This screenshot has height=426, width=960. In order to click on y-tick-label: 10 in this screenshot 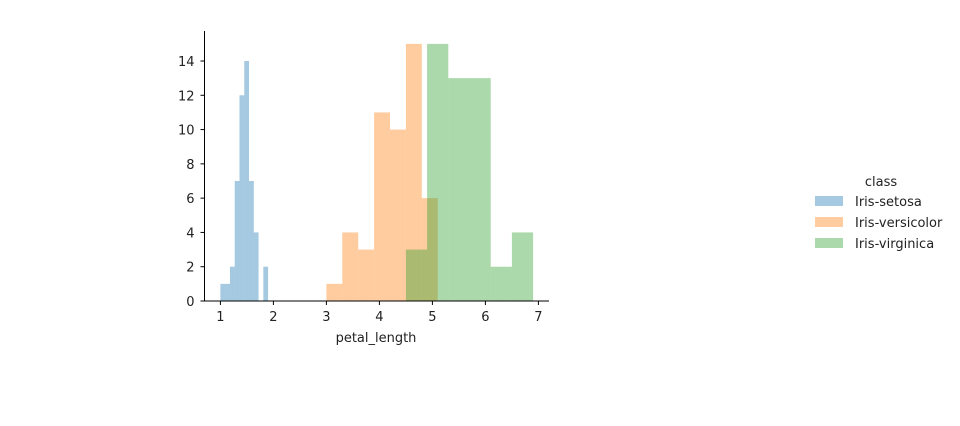, I will do `click(186, 131)`.